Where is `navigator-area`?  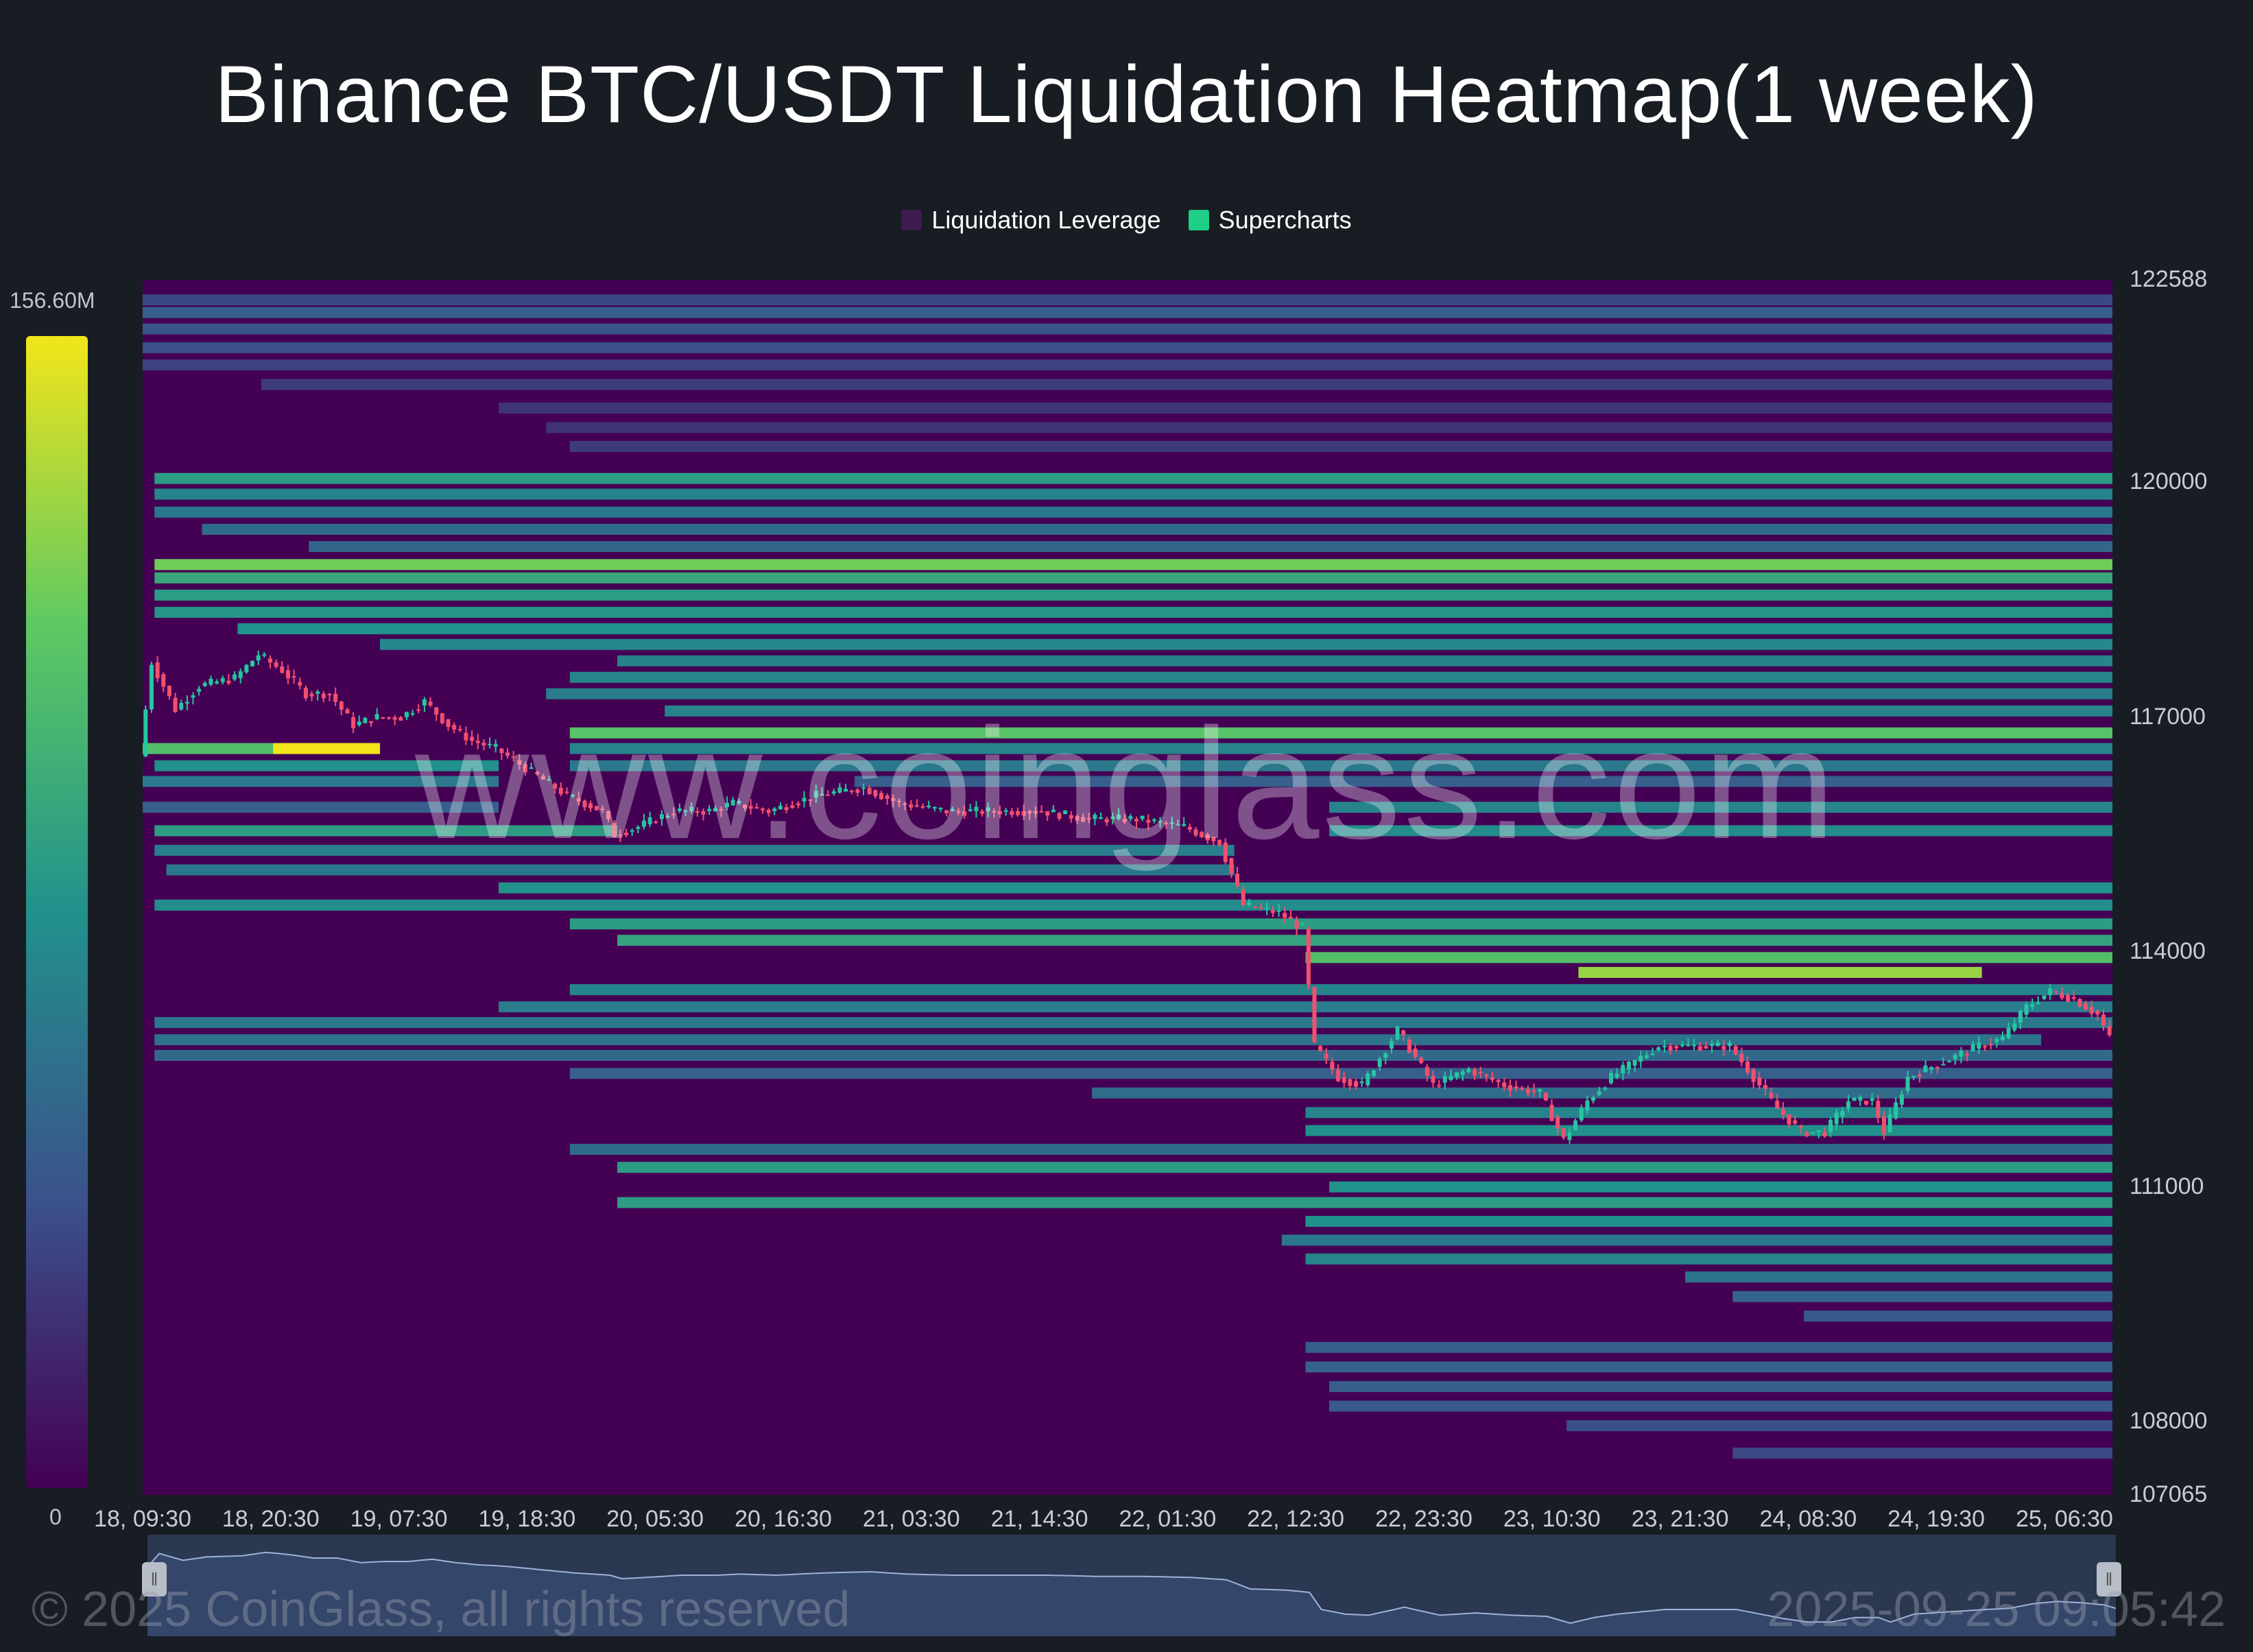
navigator-area is located at coordinates (1131, 1594).